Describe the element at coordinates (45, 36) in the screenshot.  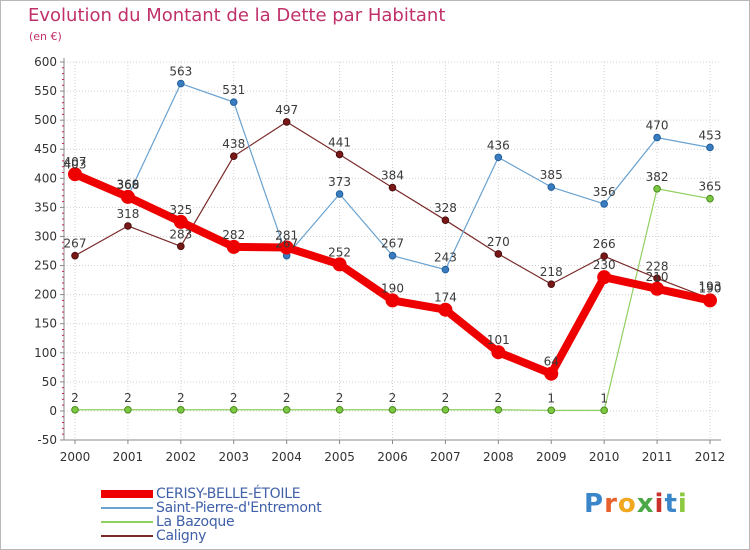
I see `unit-label: (en €)` at that location.